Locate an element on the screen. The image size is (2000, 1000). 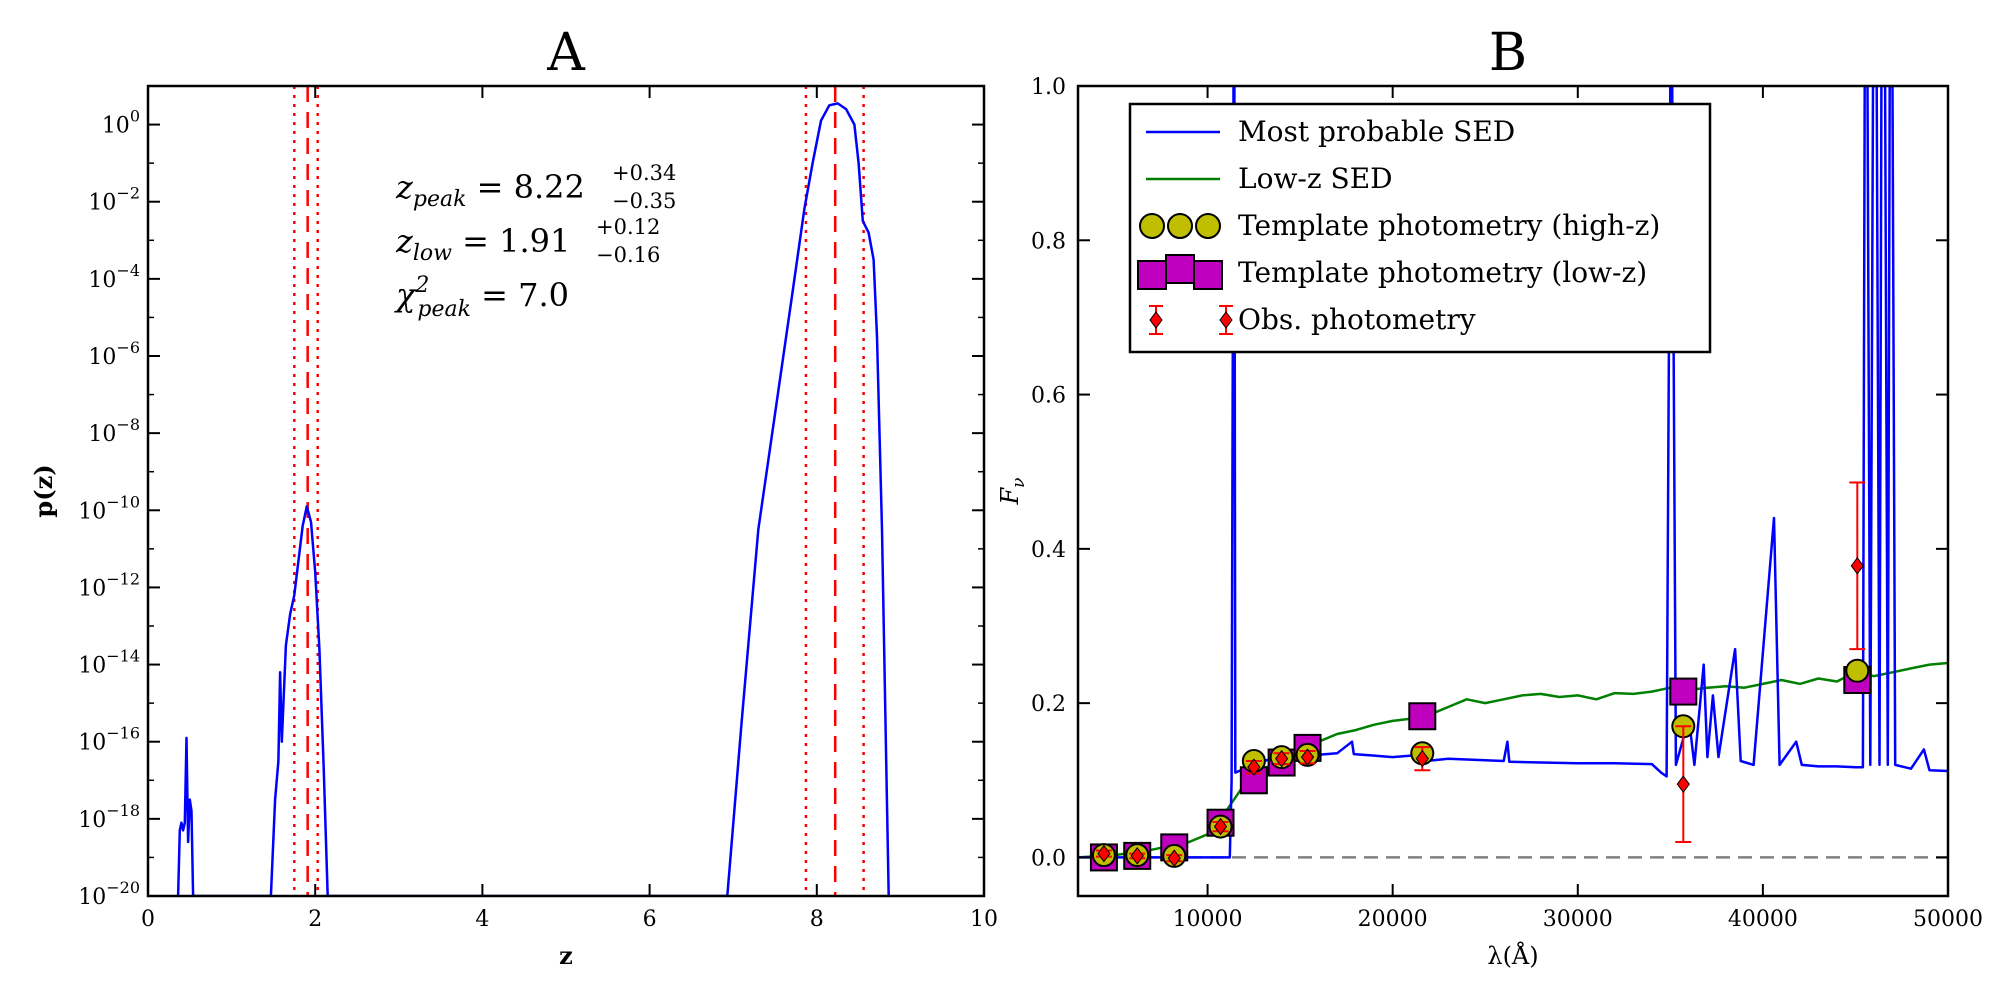
panel-b-title: B is located at coordinates (1508, 53).